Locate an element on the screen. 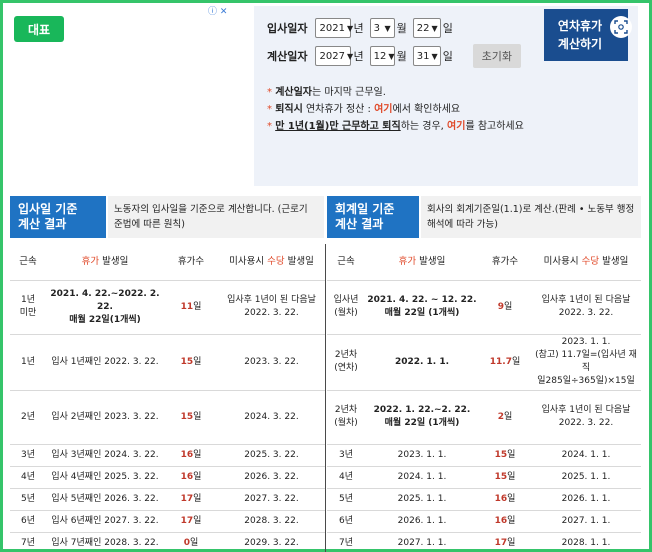 The height and width of the screenshot is (552, 652). cell-occur: 2027. 1. 1. is located at coordinates (422, 542).